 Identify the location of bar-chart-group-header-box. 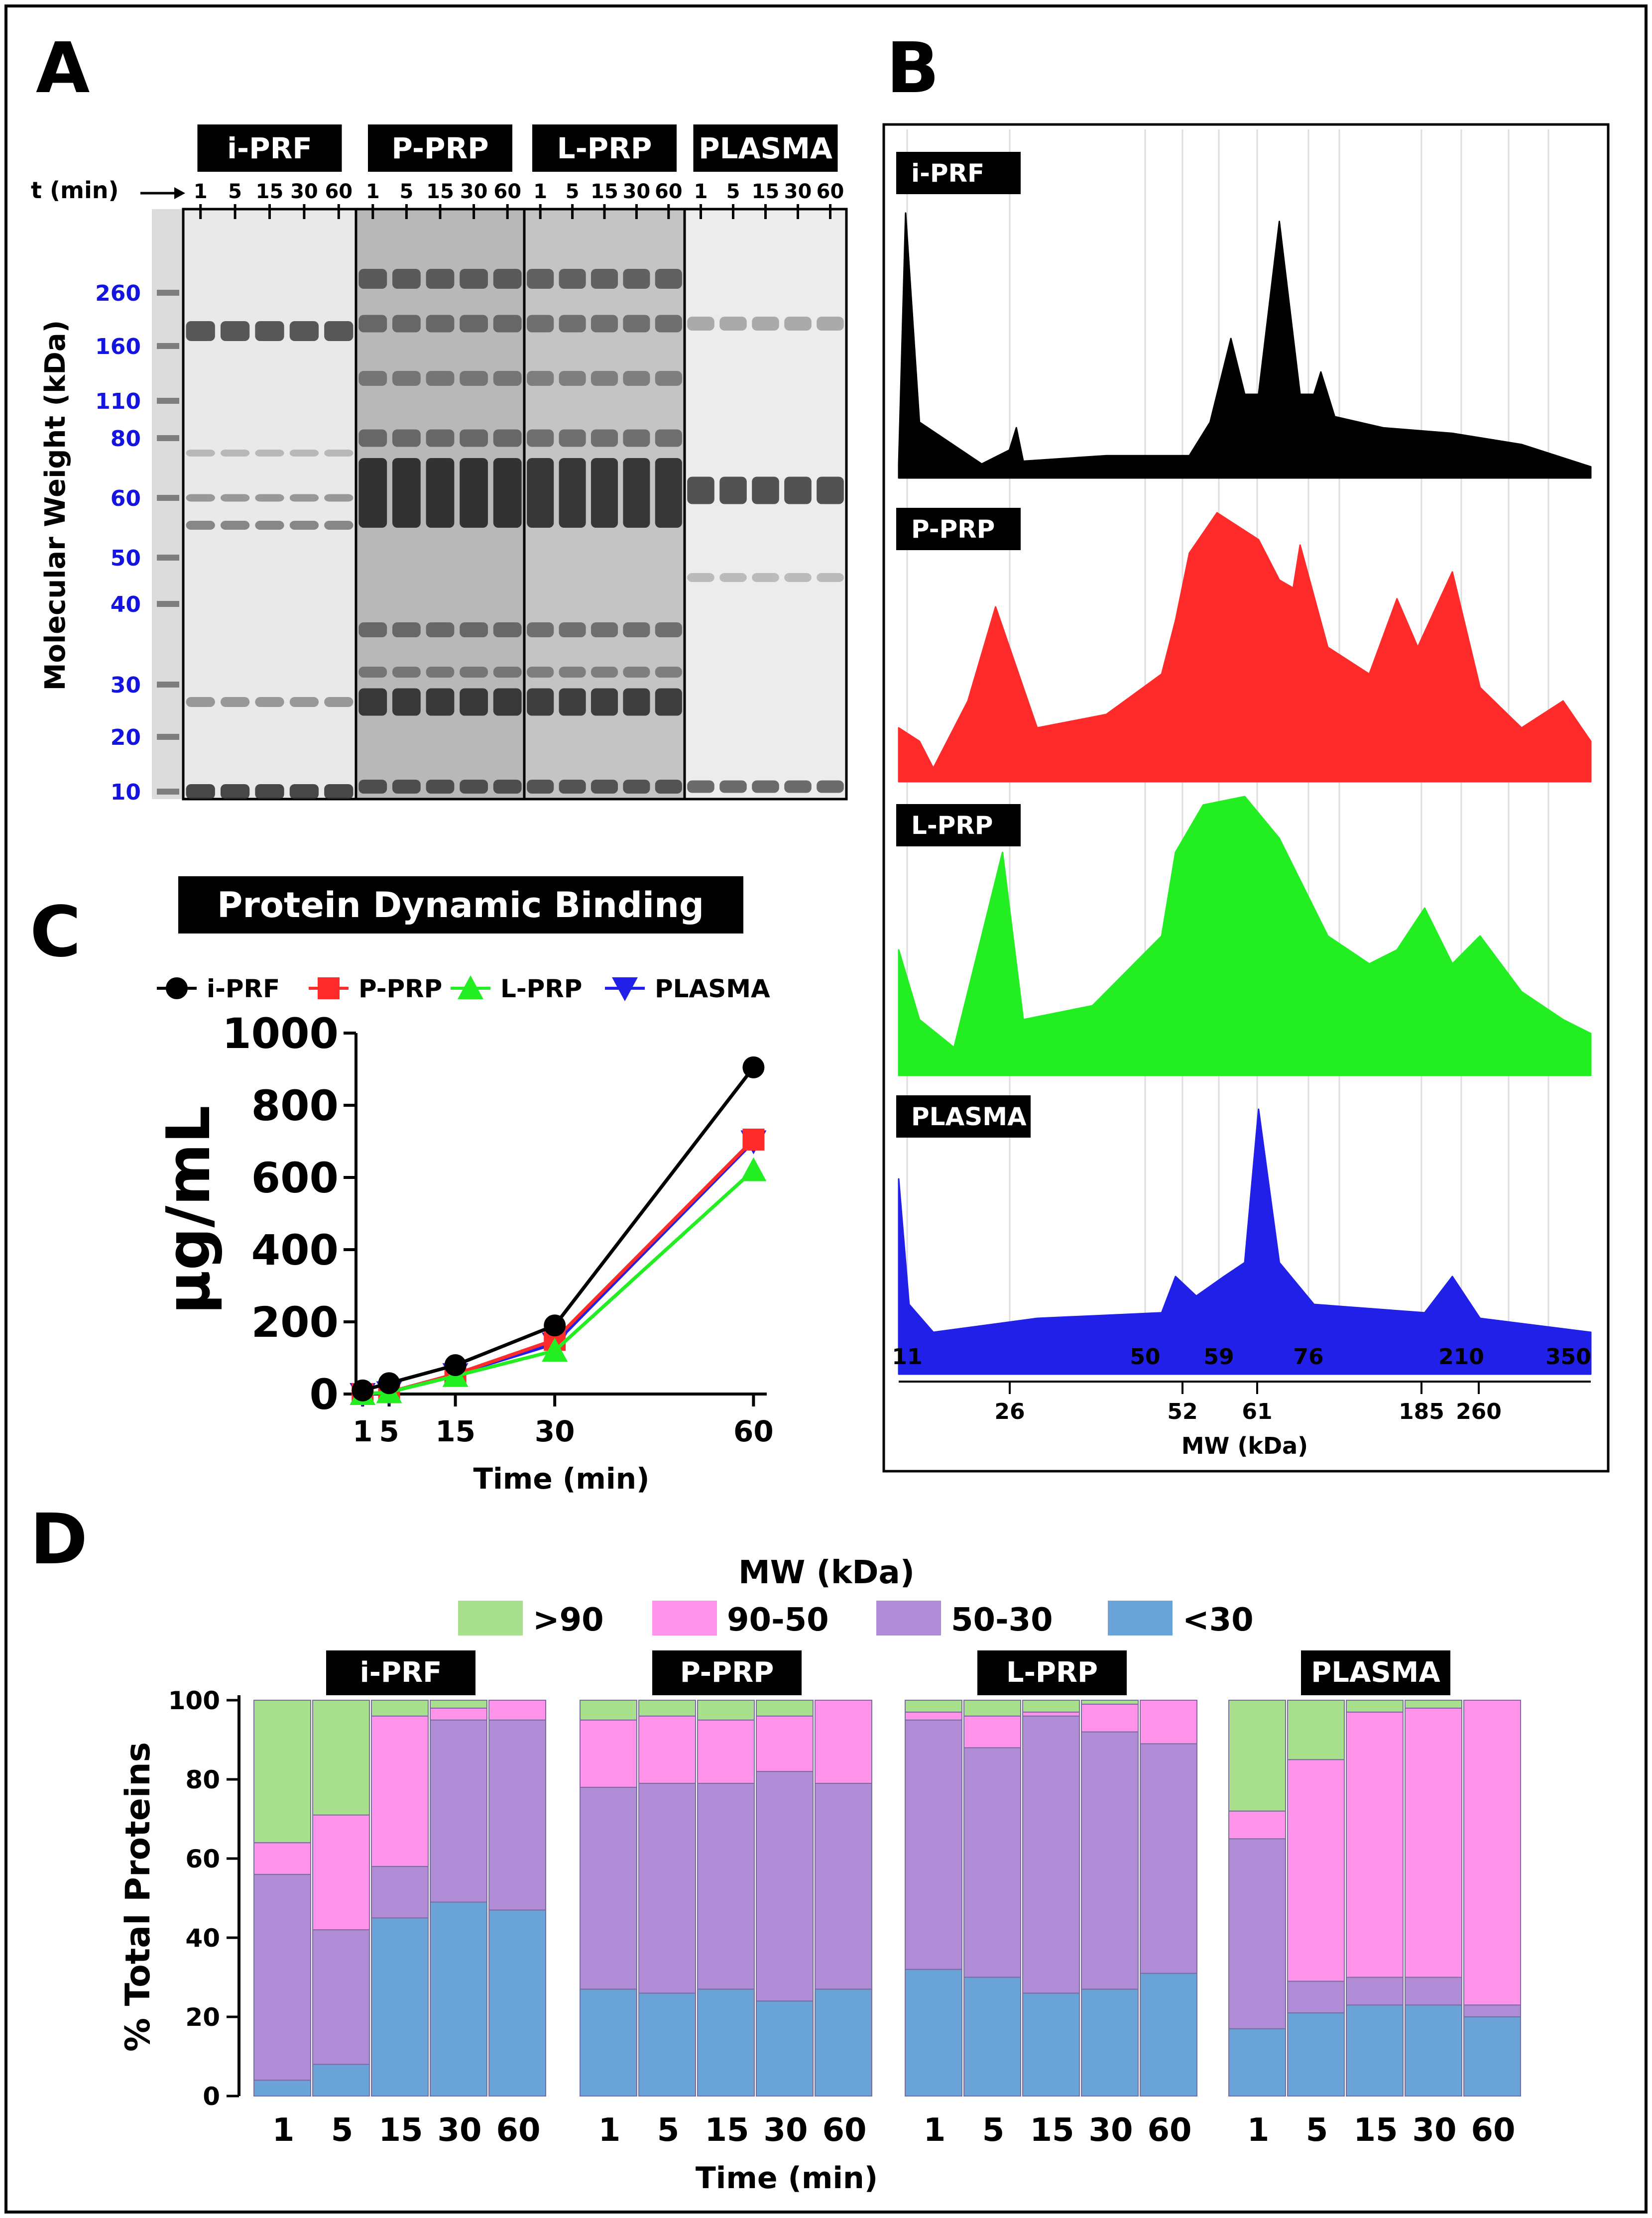
(1375, 1672).